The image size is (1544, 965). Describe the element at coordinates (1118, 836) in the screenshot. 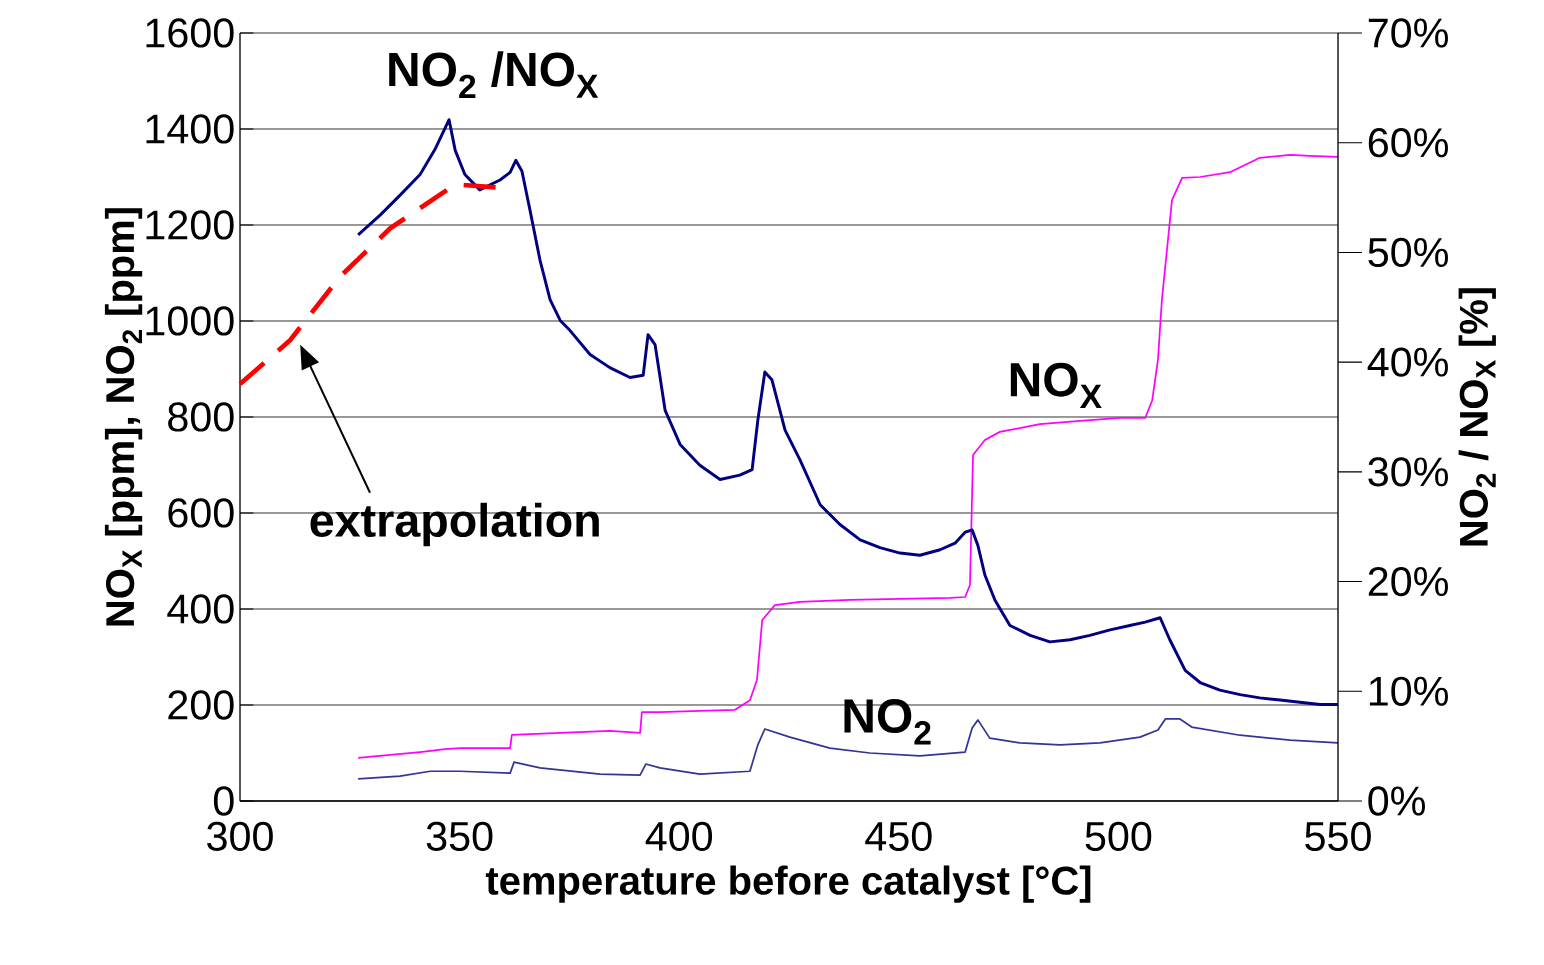

I see `x-tick-label: 500` at that location.